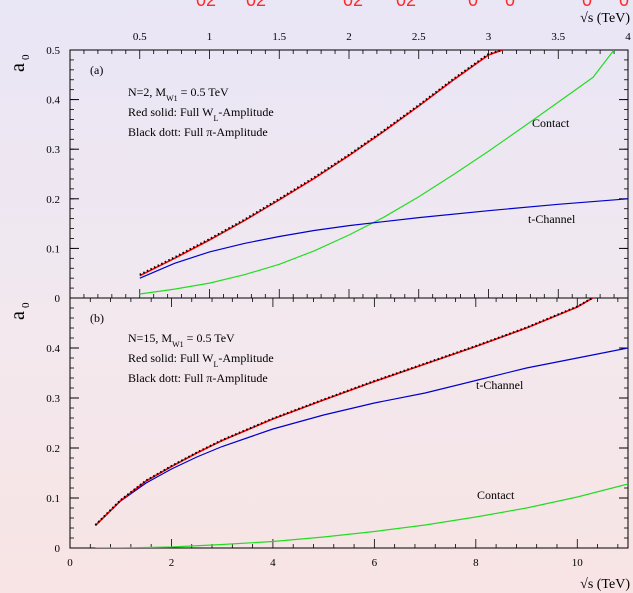 Image resolution: width=633 pixels, height=593 pixels. What do you see at coordinates (578, 563) in the screenshot?
I see `x-tick-label-bottom: 10` at bounding box center [578, 563].